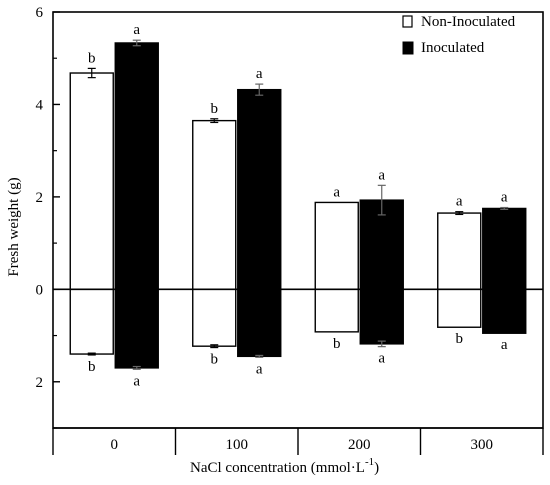 This screenshot has width=550, height=485. Describe the element at coordinates (298, 441) in the screenshot. I see `x-axis-categories: 0 100 200 300` at that location.